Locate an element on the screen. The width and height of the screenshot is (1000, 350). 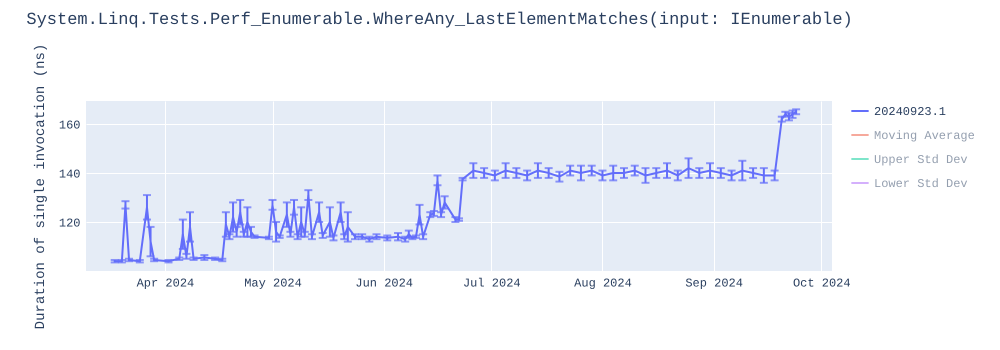
x-tick-label: Jul 2024 is located at coordinates (491, 283).